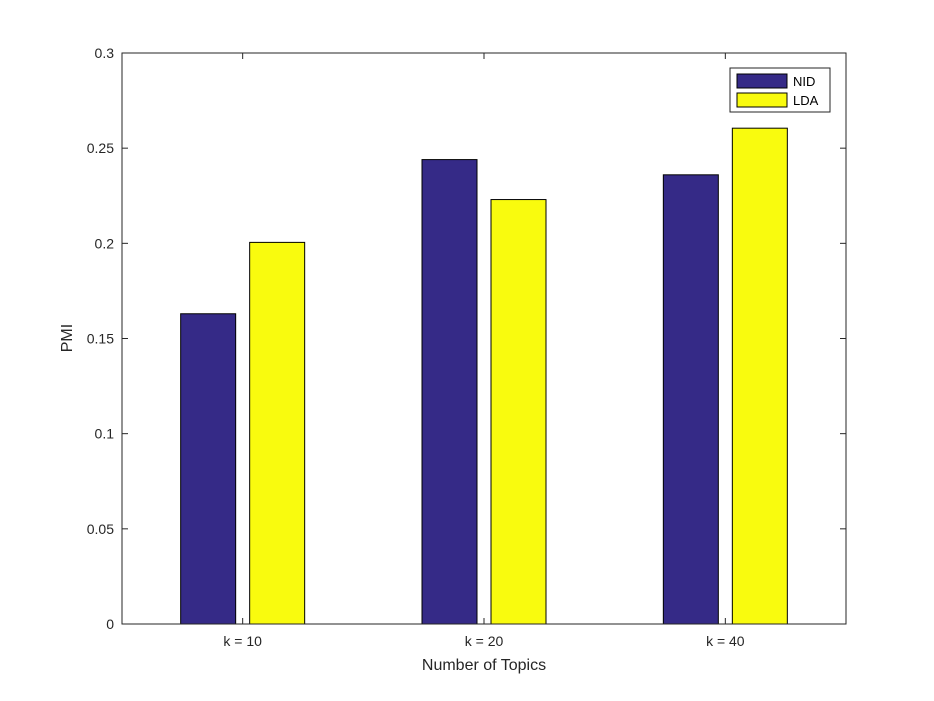  What do you see at coordinates (780, 90) in the screenshot?
I see `legend: NID LDA` at bounding box center [780, 90].